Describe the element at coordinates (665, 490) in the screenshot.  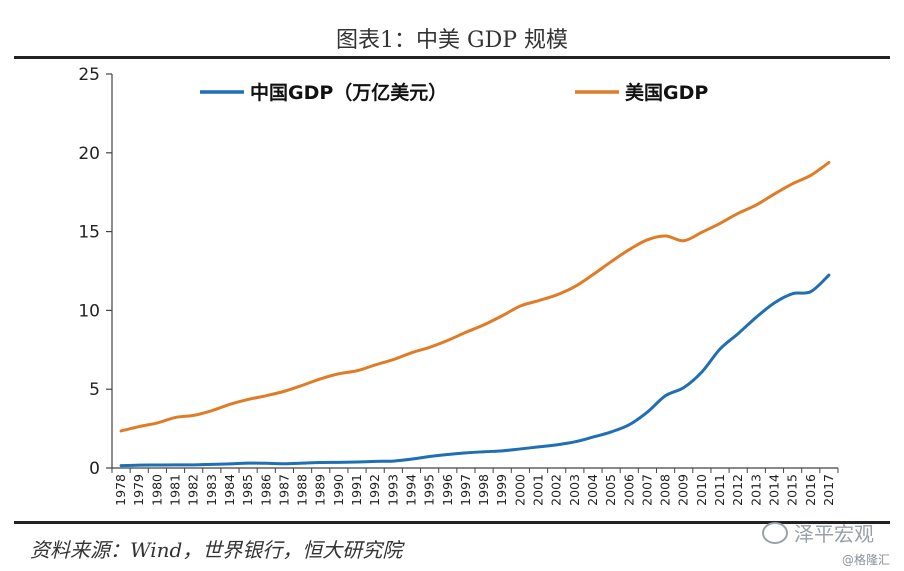
I see `x-tick-label: 2008` at that location.